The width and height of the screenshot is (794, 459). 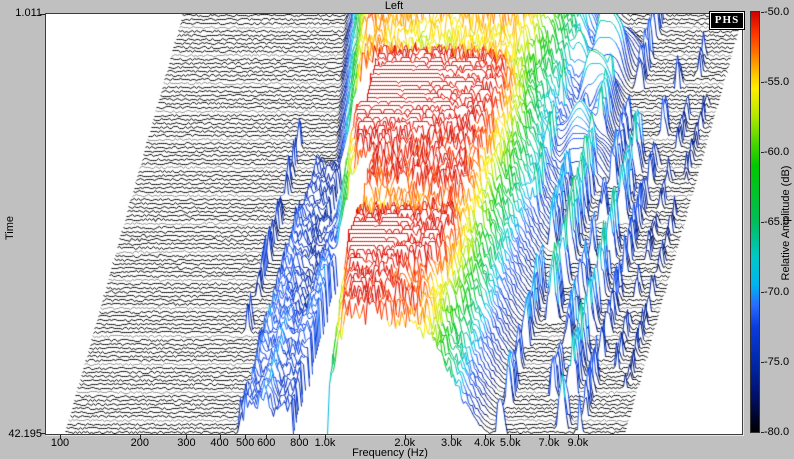 I want to click on colorbar-tick-label: -50.0, so click(x=777, y=12).